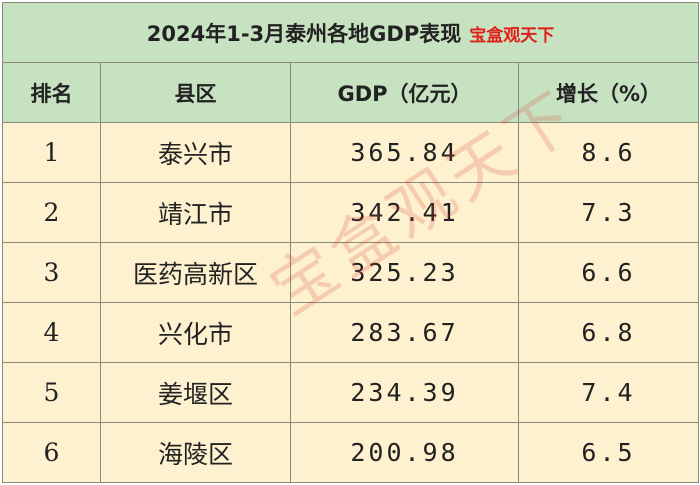 This screenshot has height=485, width=700. What do you see at coordinates (608, 152) in the screenshot?
I see `growth-cell: 8.6` at bounding box center [608, 152].